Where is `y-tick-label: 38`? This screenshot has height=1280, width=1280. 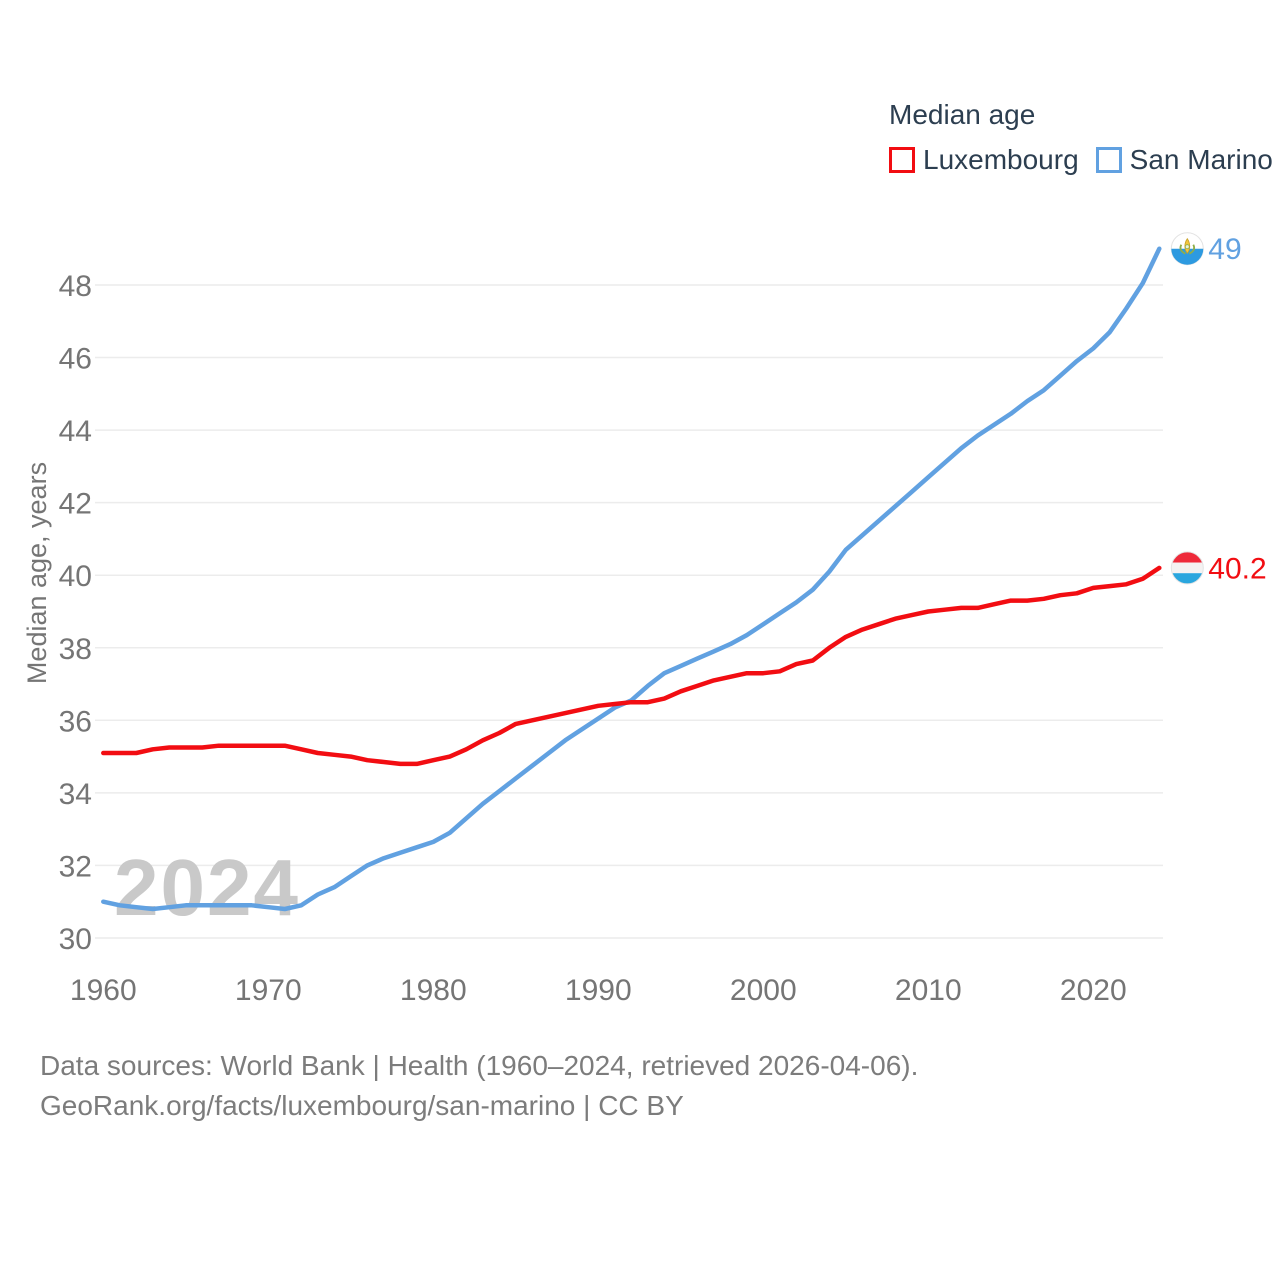 y-tick-label: 38 is located at coordinates (75, 649).